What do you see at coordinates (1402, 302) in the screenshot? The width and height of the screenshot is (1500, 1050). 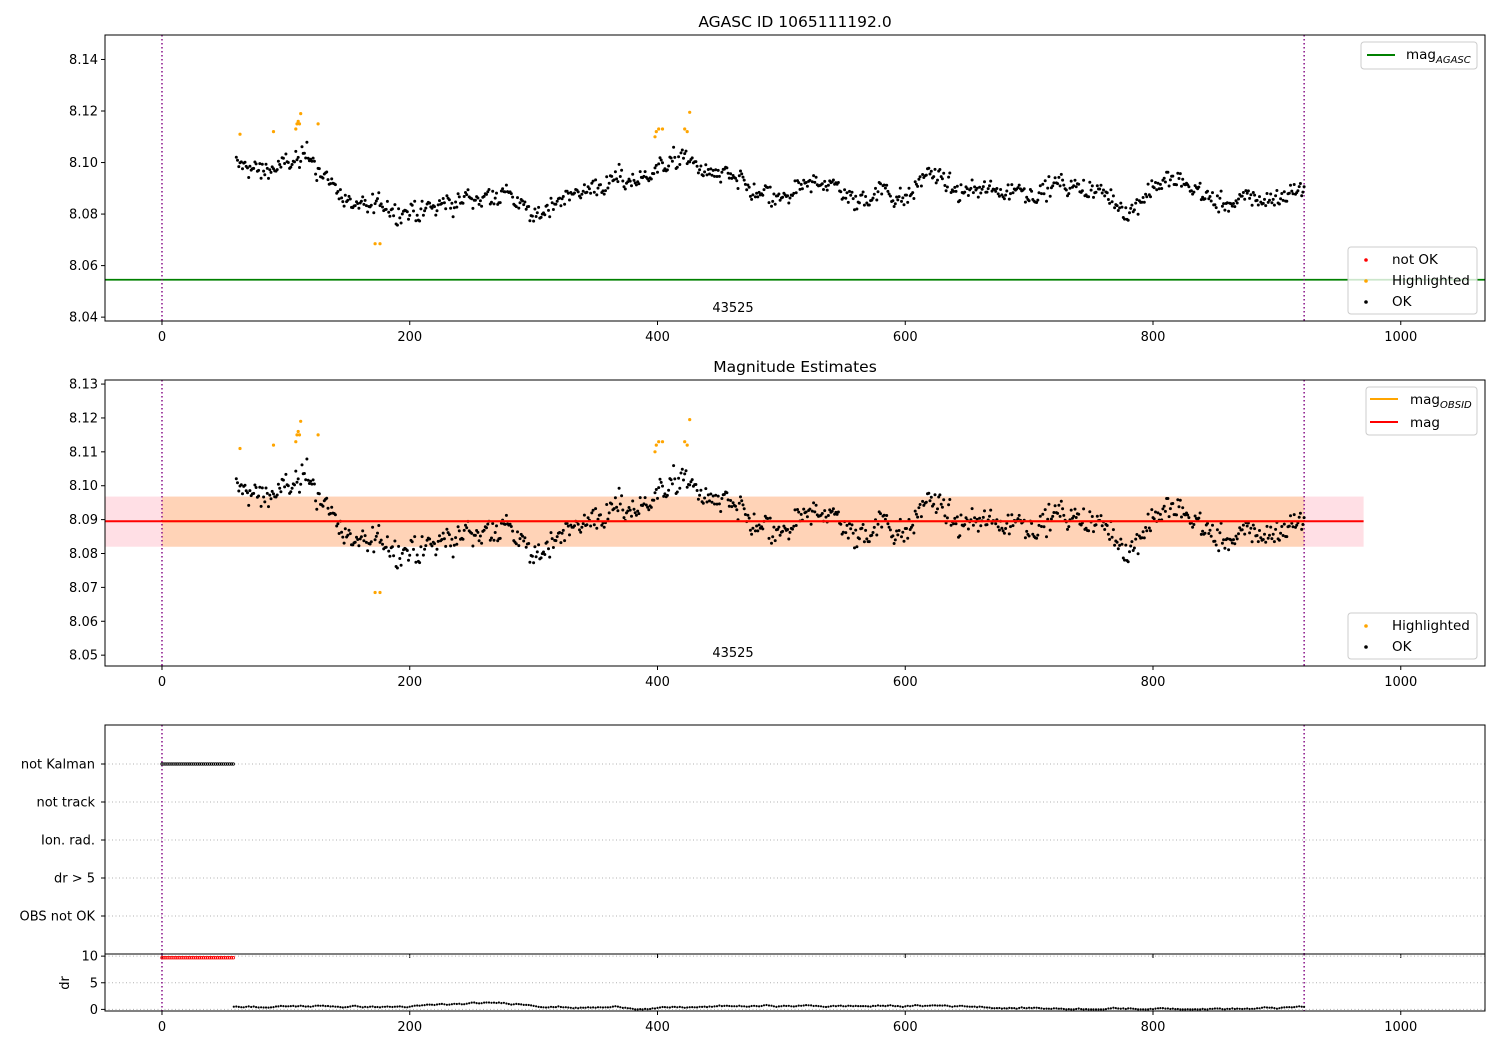 I see `legend-label-ok: OK` at bounding box center [1402, 302].